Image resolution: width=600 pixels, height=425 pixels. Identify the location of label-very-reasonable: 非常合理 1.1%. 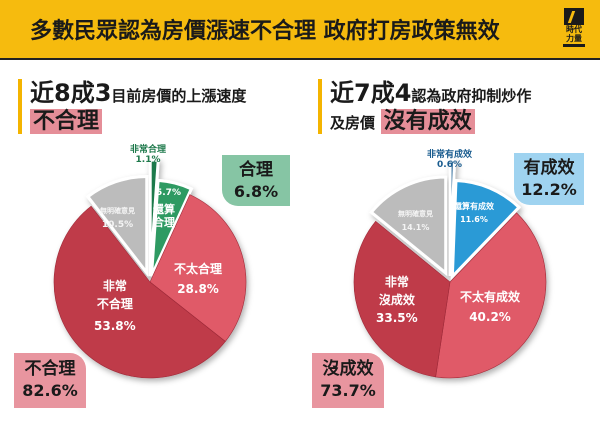
(148, 155).